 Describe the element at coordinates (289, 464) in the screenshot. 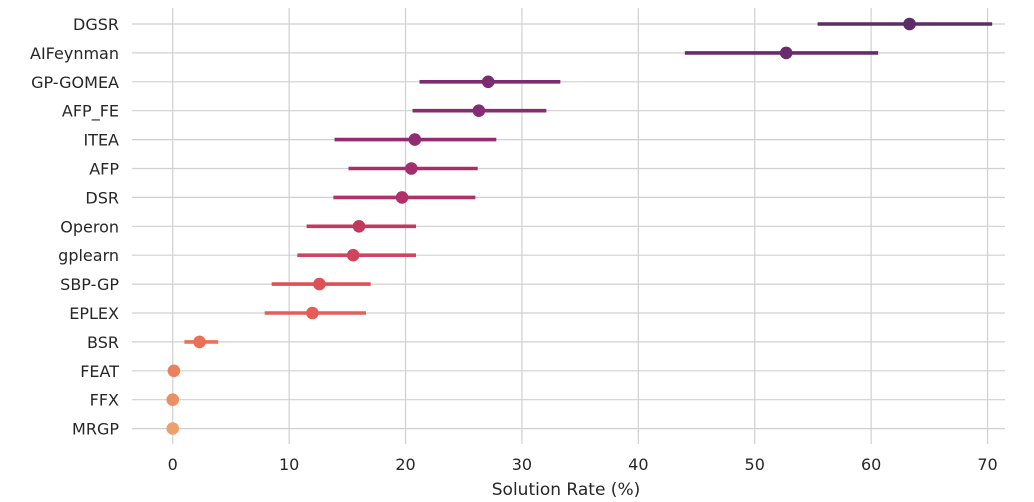

I see `x-tick-label: 10` at that location.